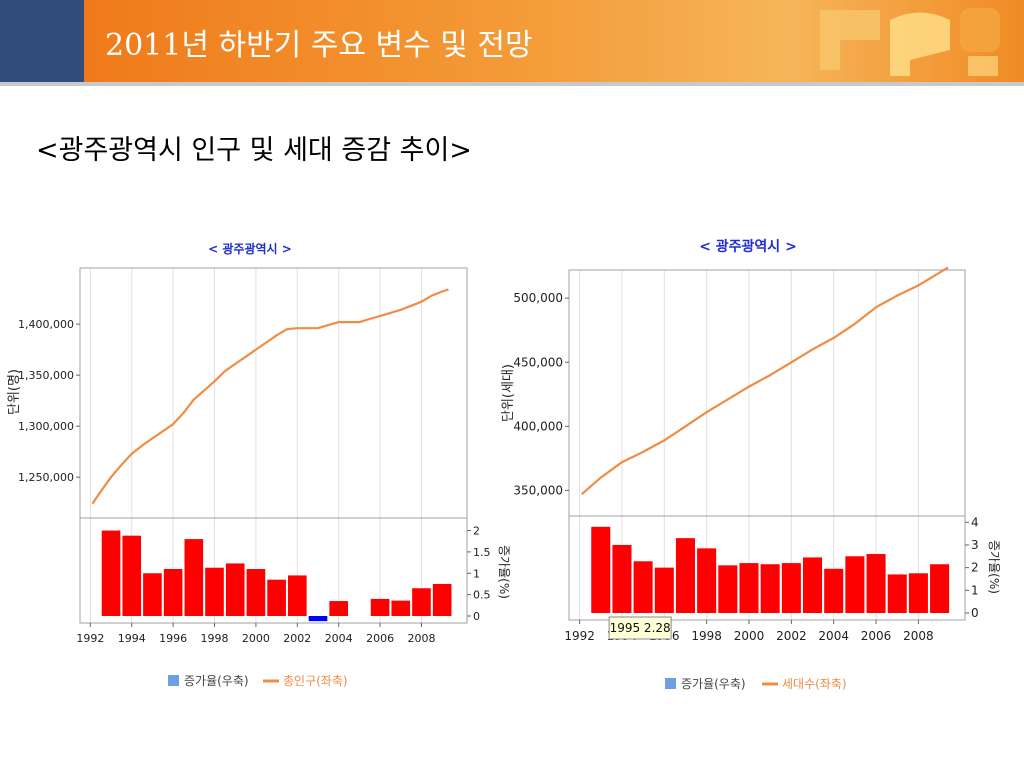  What do you see at coordinates (46, 426) in the screenshot?
I see `y-tick-label: 1,300,000` at bounding box center [46, 426].